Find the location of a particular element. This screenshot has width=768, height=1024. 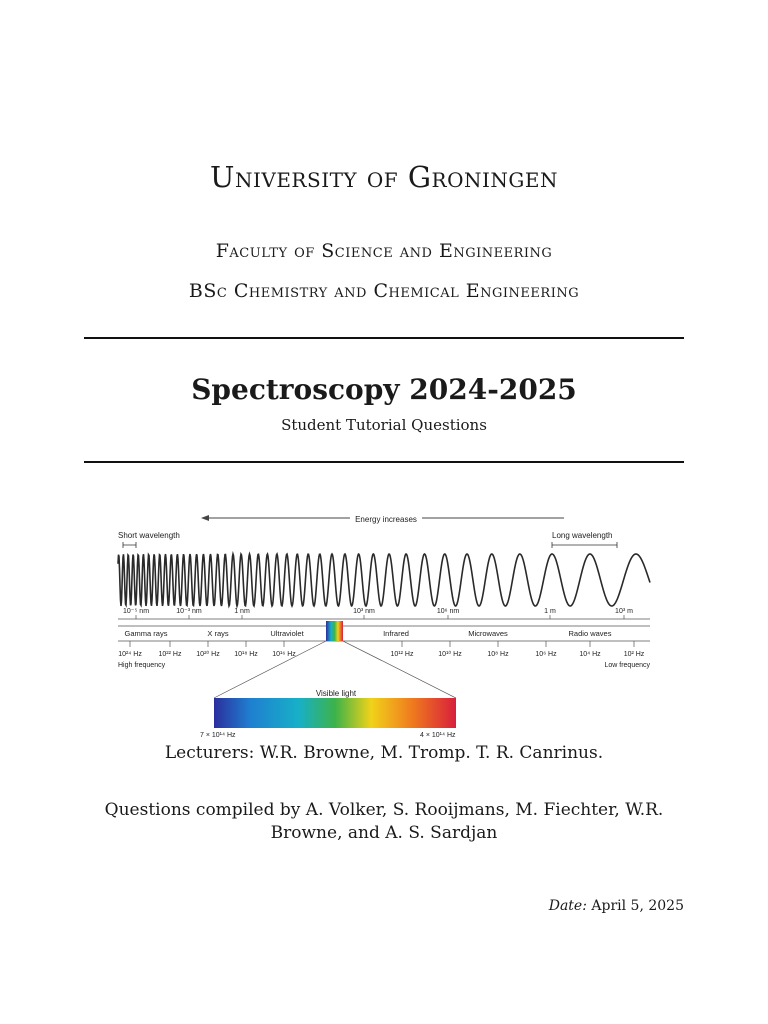

region-label: Gamma rays is located at coordinates (146, 633).